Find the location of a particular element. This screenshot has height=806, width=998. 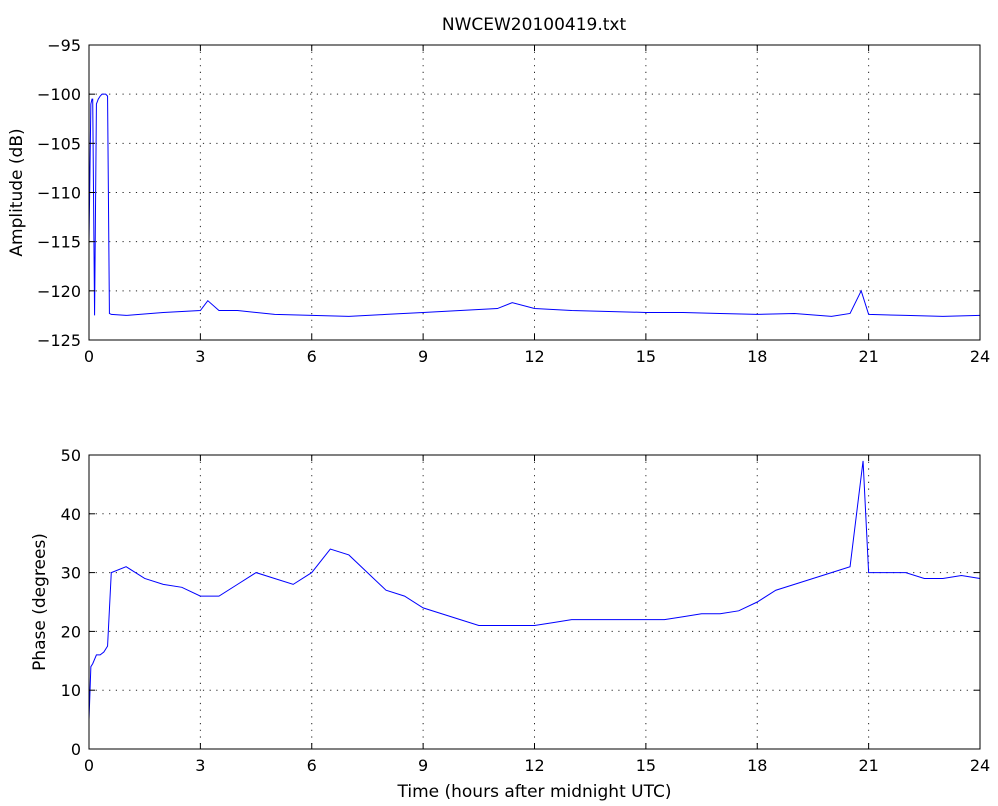

y-axis-label: Amplitude (dB) is located at coordinates (17, 192).